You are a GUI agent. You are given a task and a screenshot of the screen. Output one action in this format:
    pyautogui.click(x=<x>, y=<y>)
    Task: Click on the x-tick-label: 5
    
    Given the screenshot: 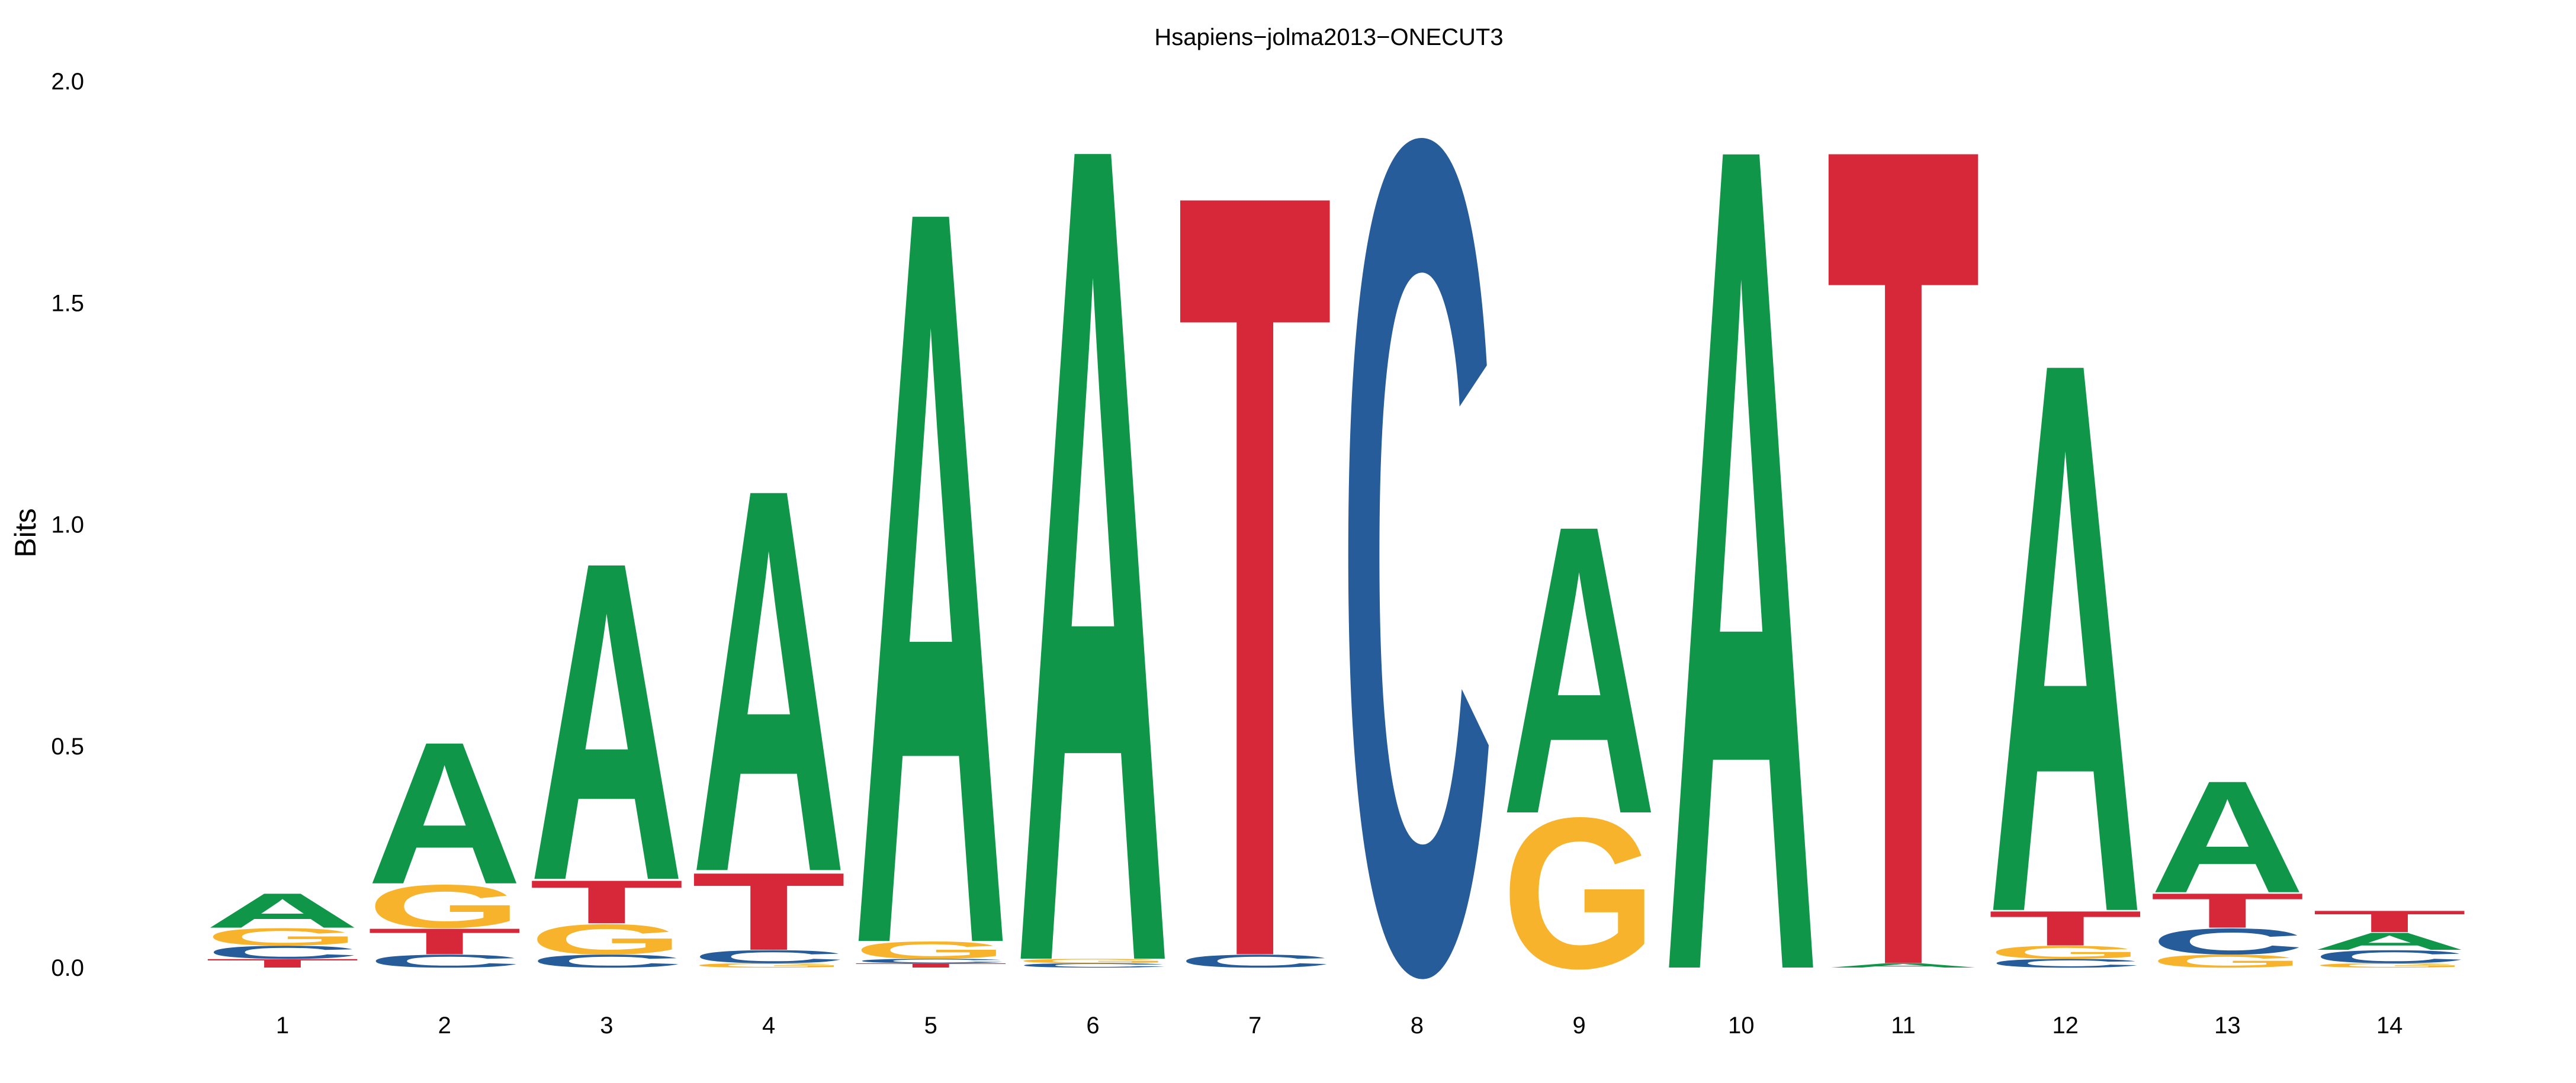 What is the action you would take?
    pyautogui.click(x=930, y=1026)
    